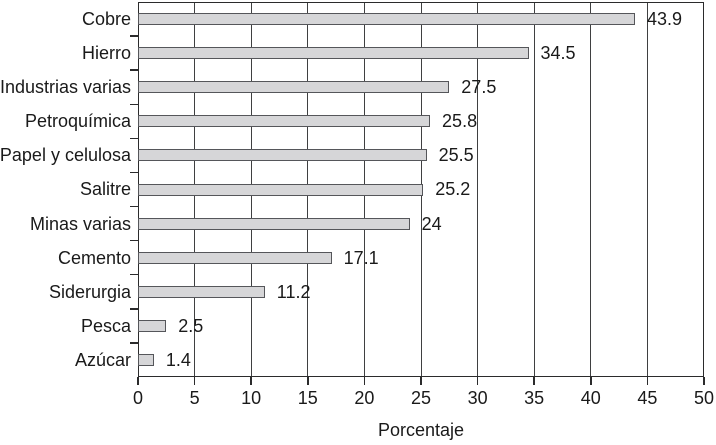 This screenshot has width=716, height=445. What do you see at coordinates (106, 53) in the screenshot?
I see `category-label: Hierro` at bounding box center [106, 53].